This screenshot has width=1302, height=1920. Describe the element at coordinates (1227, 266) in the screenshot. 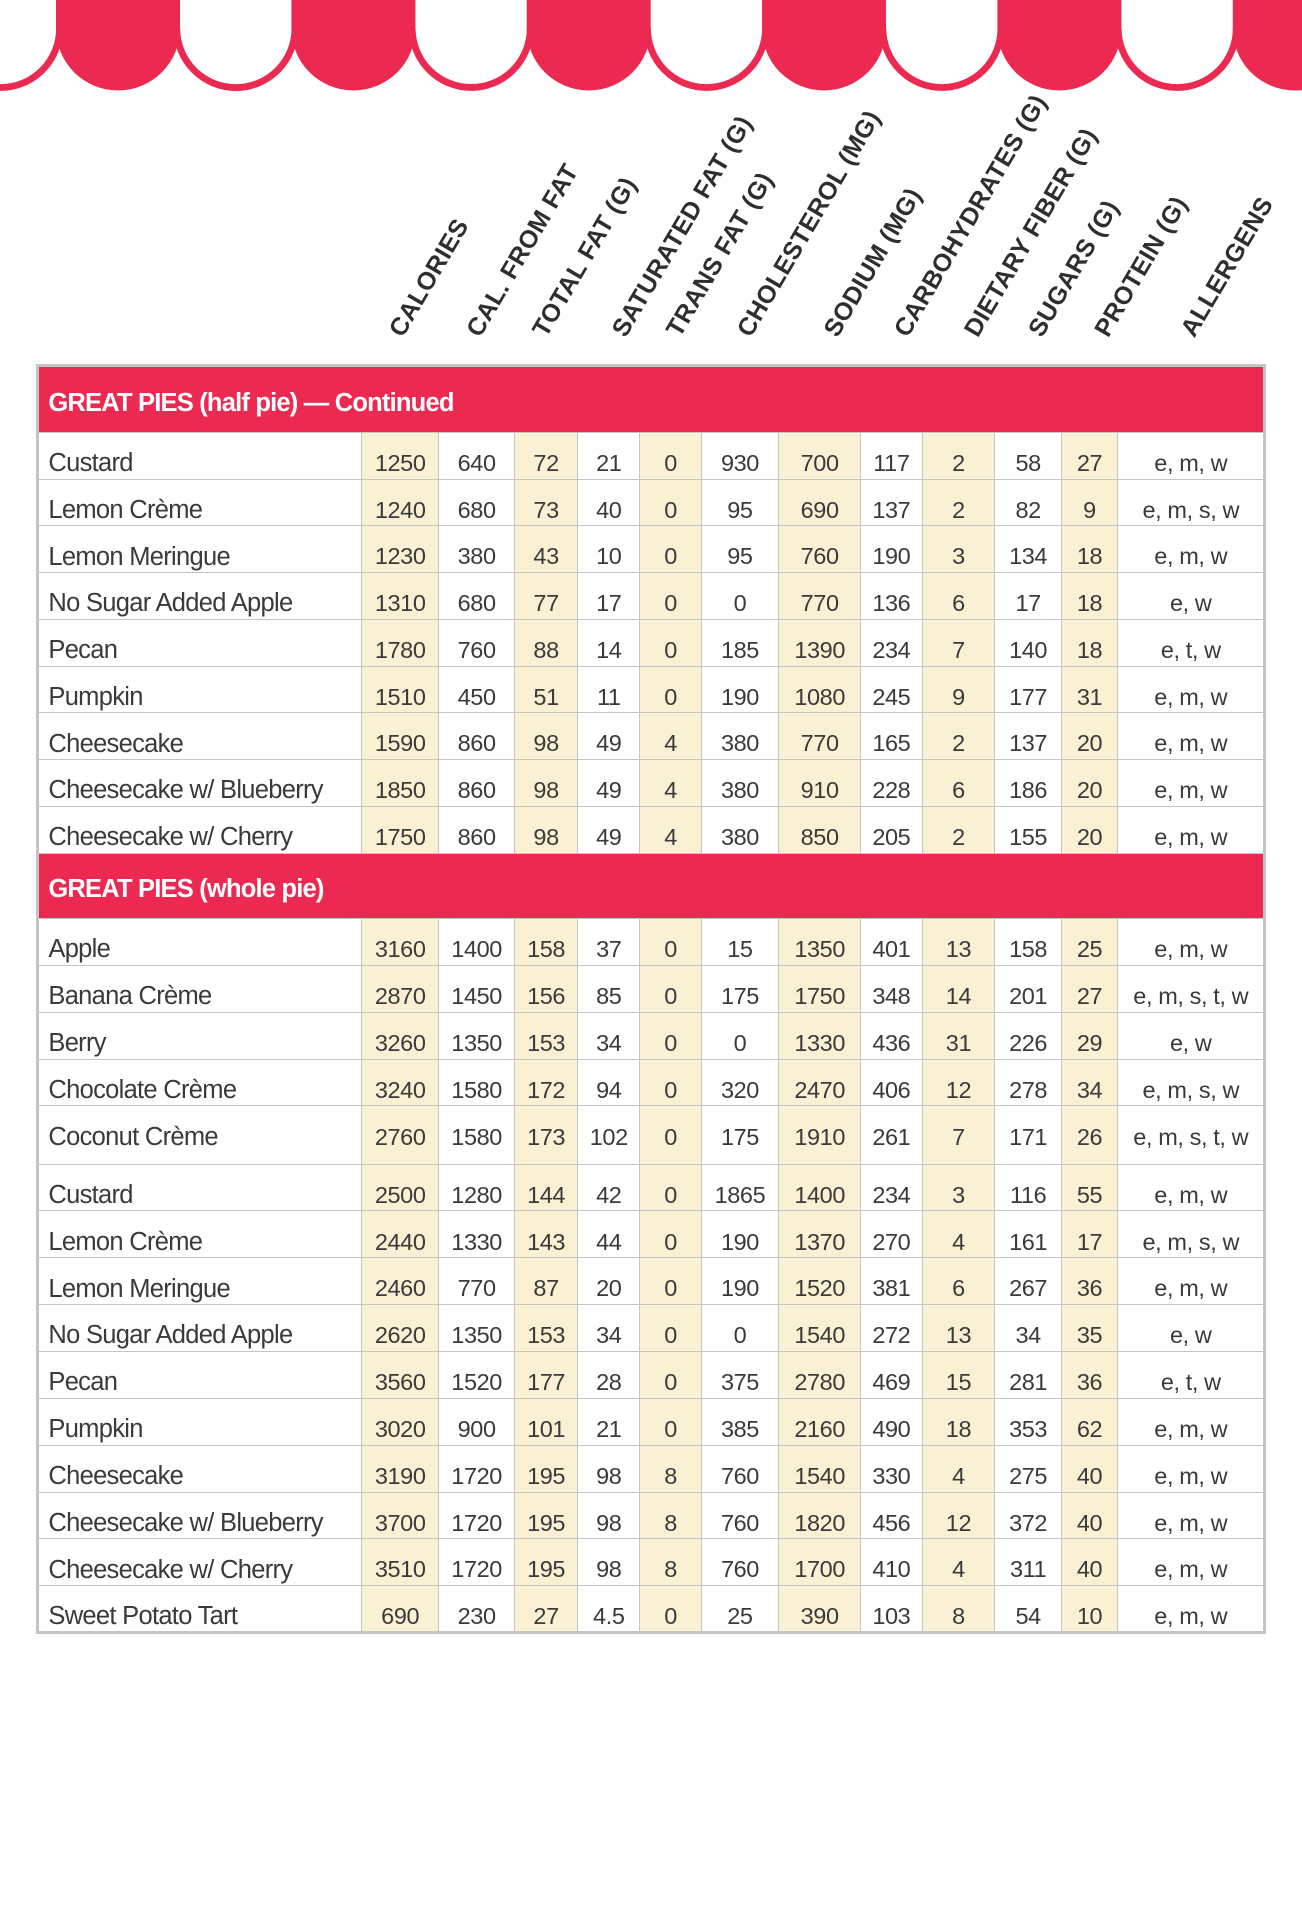

I see `svg-text: ALLERGENS` at that location.